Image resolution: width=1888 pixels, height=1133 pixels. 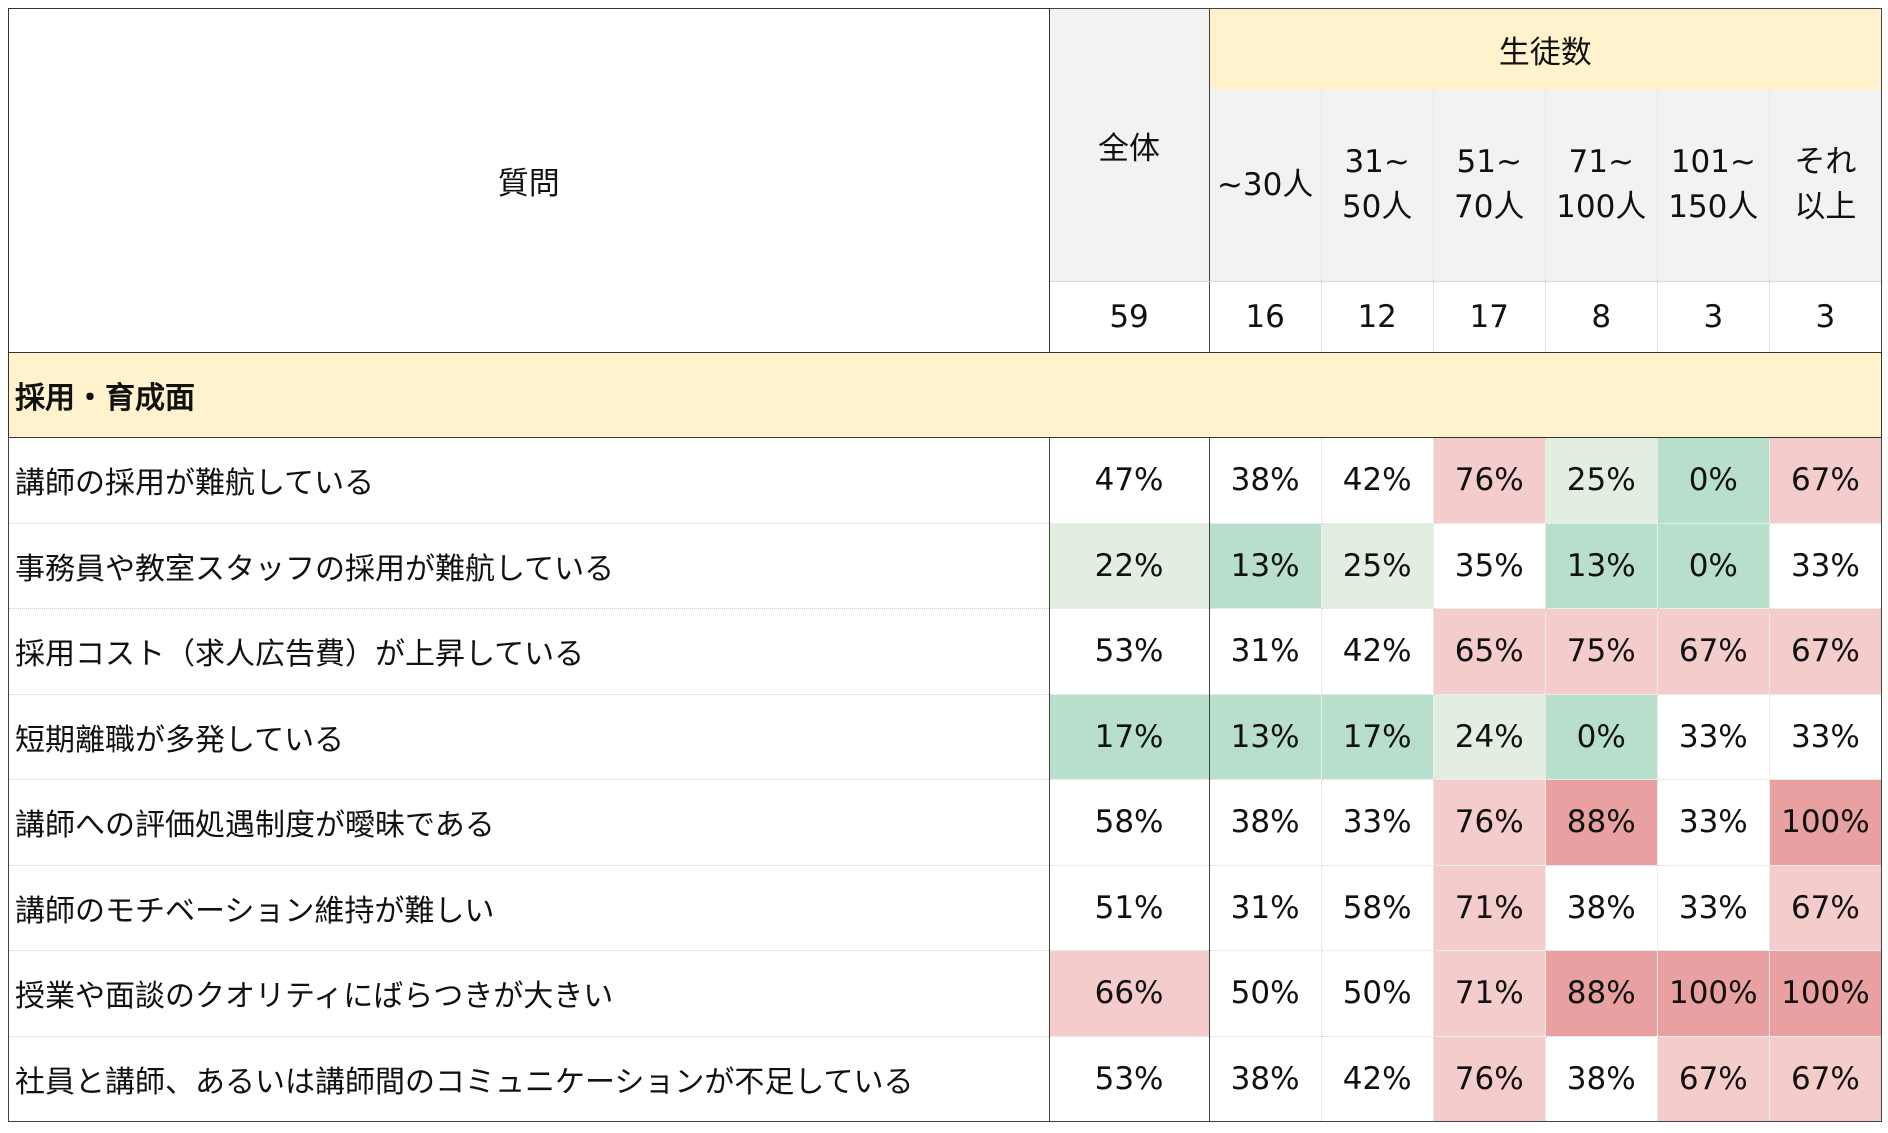 I want to click on overall-value-cell: 51%, so click(x=1129, y=908).